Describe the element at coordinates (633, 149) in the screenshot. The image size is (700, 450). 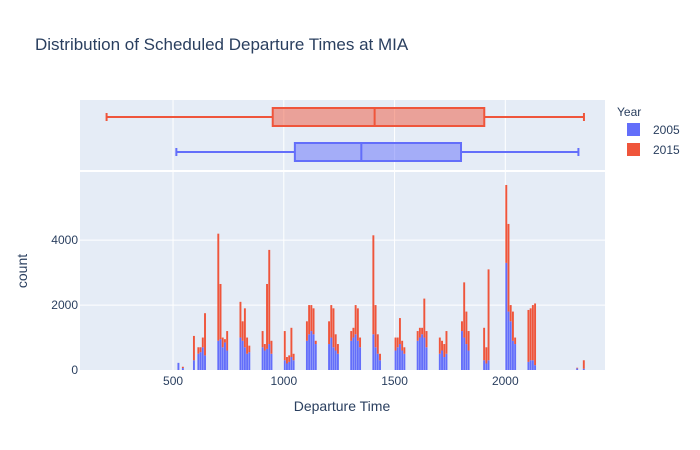
I see `legend-swatch-2015` at that location.